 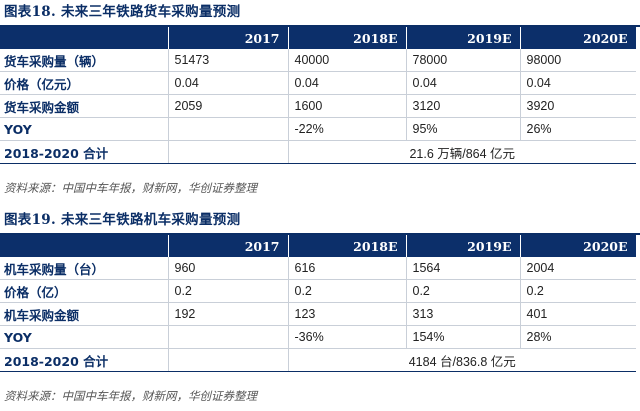 I want to click on table-cell: 98000, so click(x=578, y=60).